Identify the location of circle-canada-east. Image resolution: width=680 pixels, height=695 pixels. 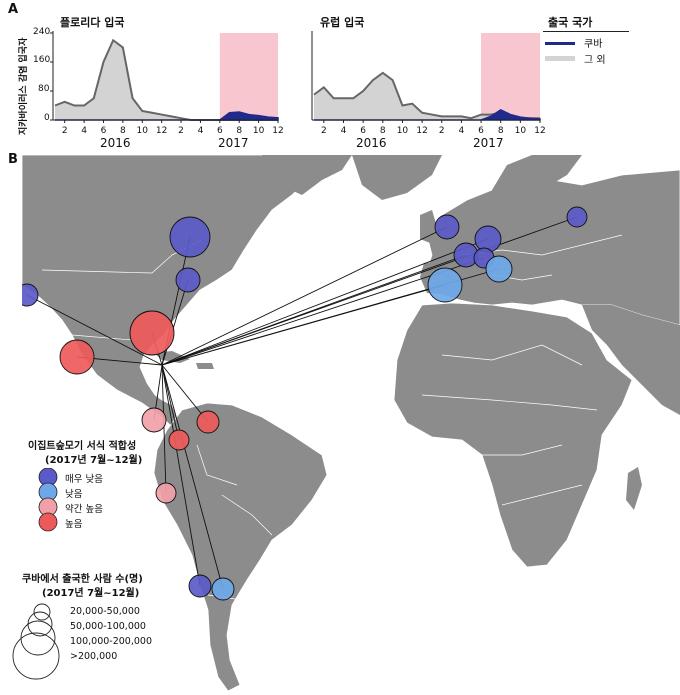
(190, 237).